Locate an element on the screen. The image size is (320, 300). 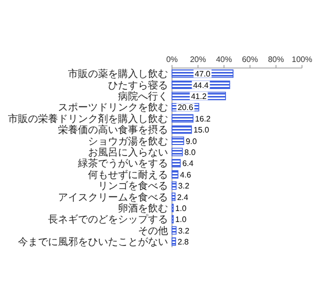
data-label: 16.2 is located at coordinates (203, 119).